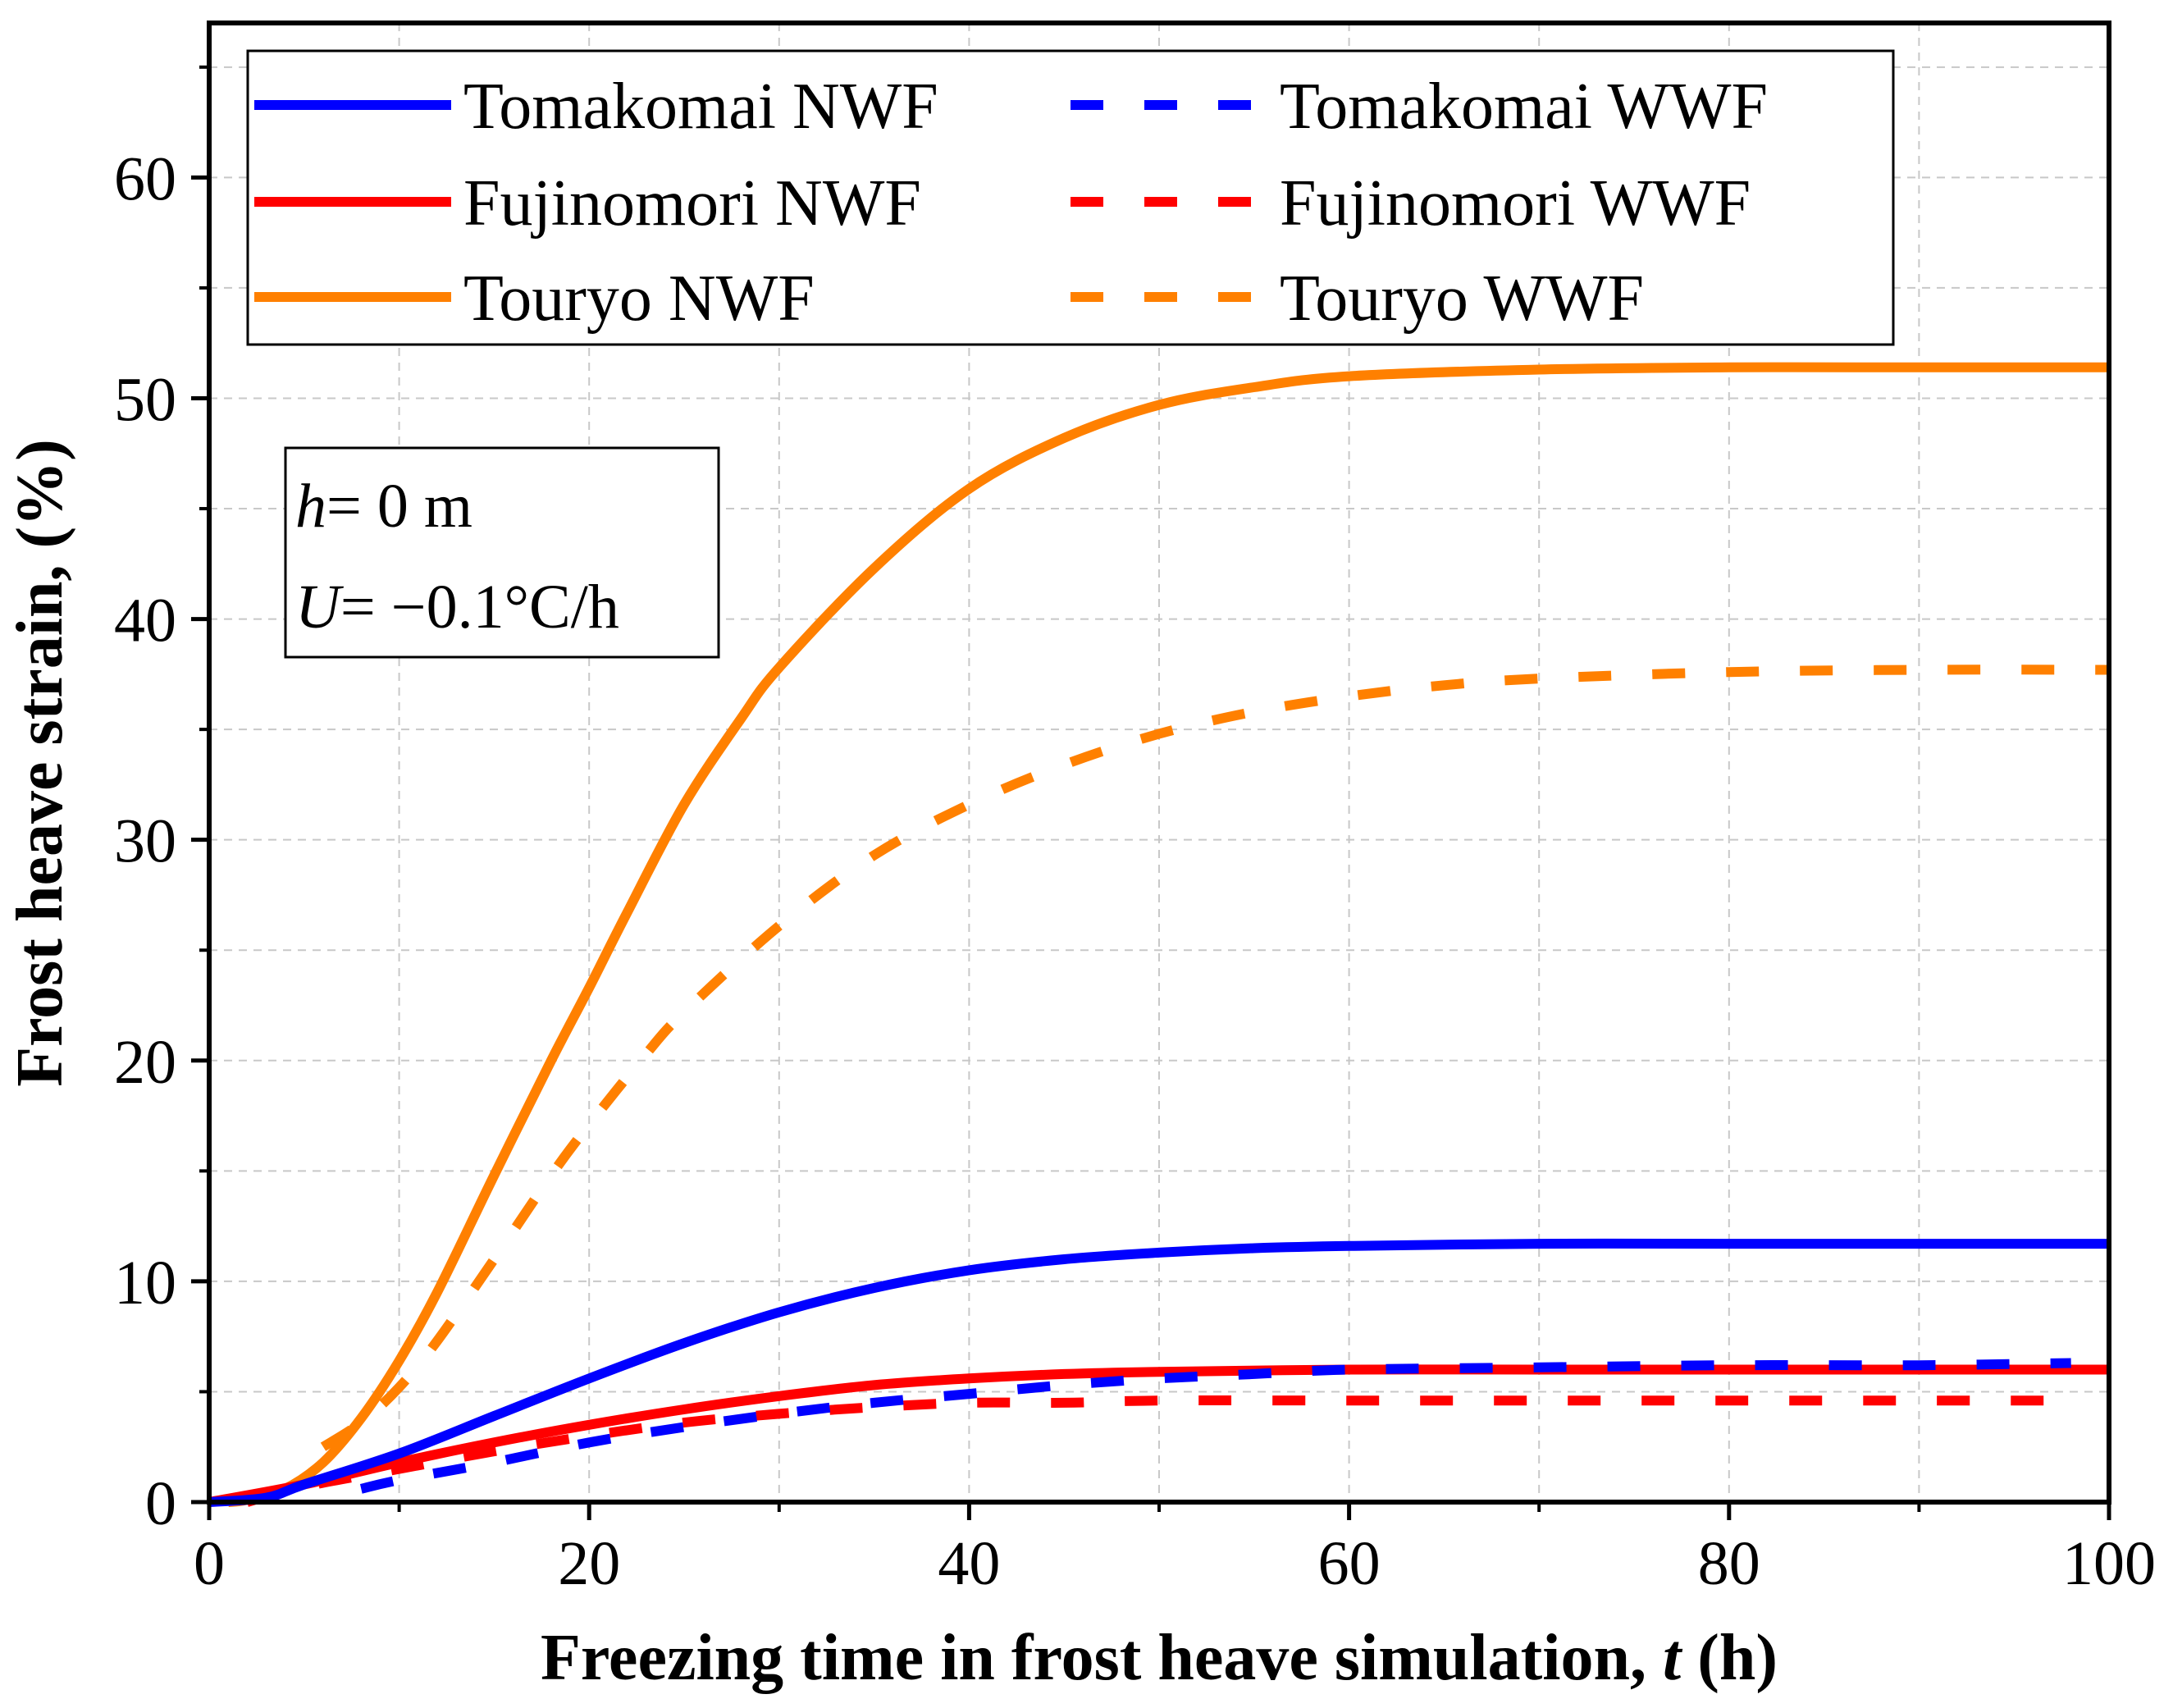 The width and height of the screenshot is (2173, 1708). What do you see at coordinates (457, 607) in the screenshot?
I see `annotation-line-rate: U= −0.1°C/h` at bounding box center [457, 607].